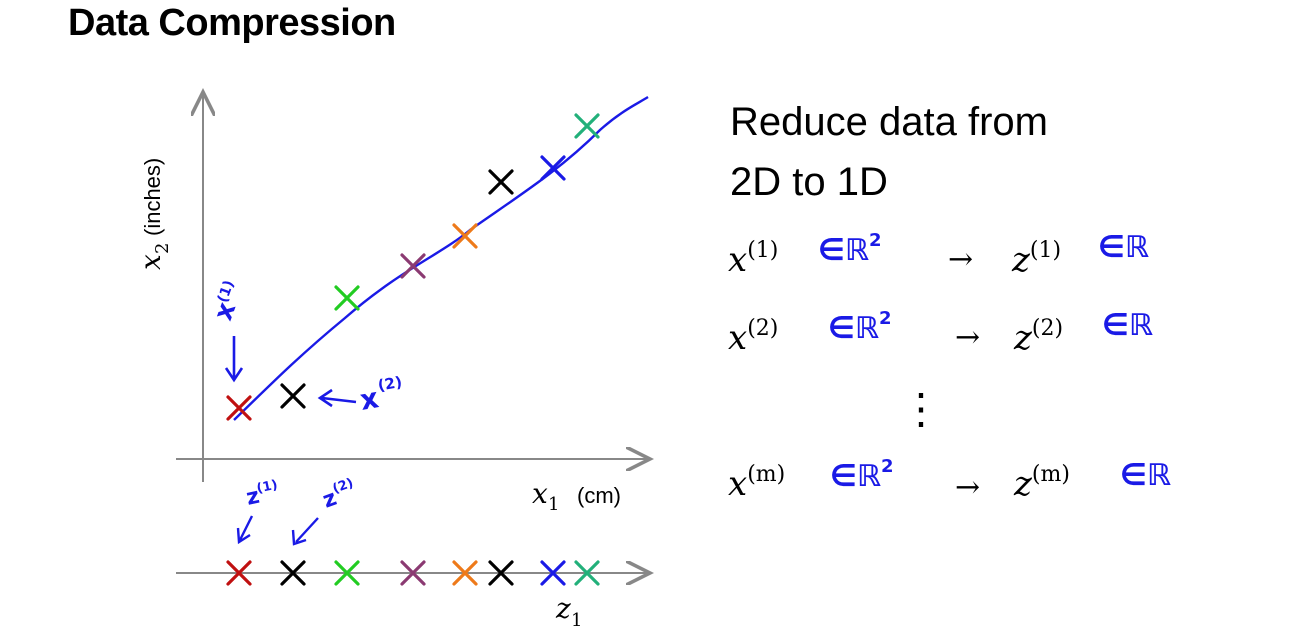  I want to click on z-axis-label: z 1, so click(568, 611).